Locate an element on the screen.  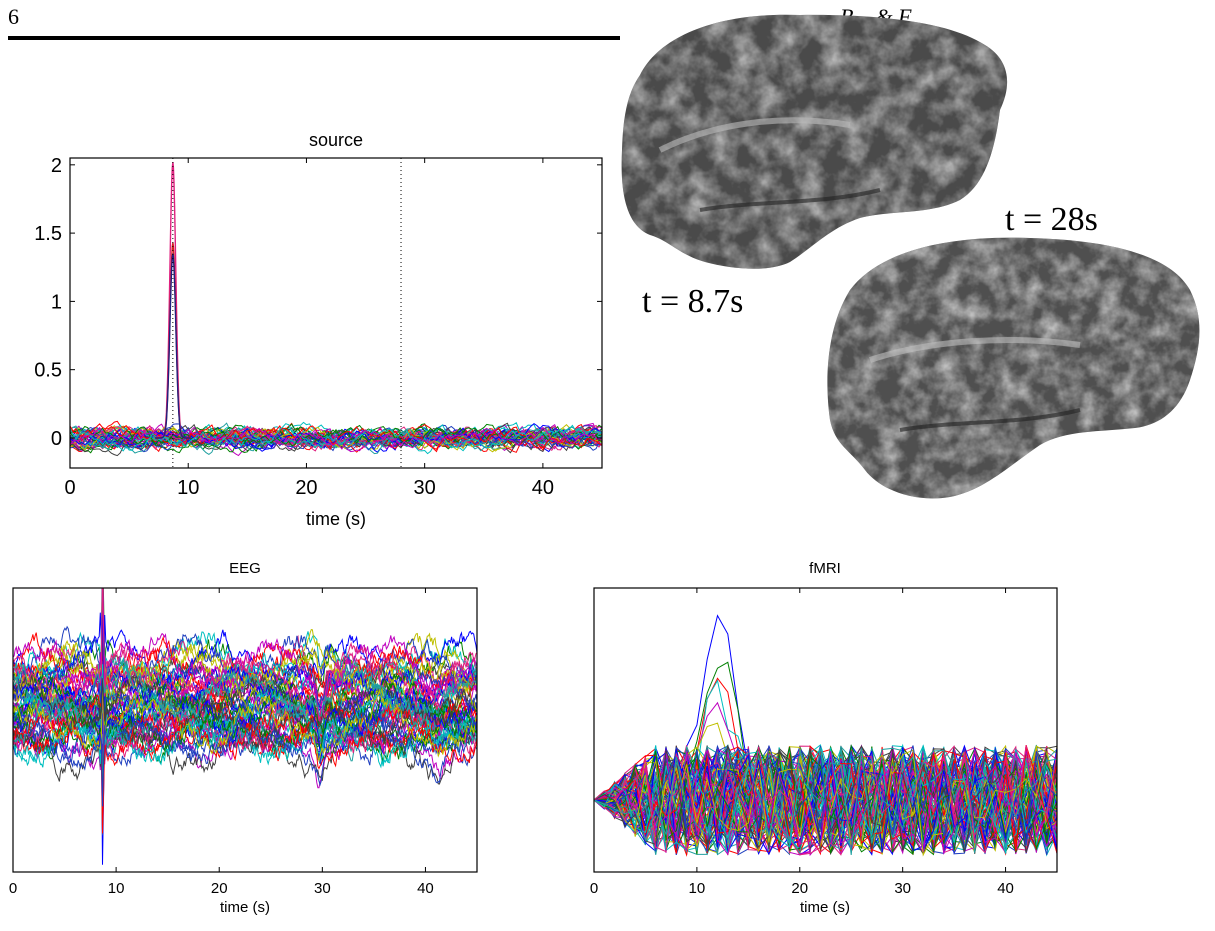
fmri-xtick-label: 0 is located at coordinates (594, 888).